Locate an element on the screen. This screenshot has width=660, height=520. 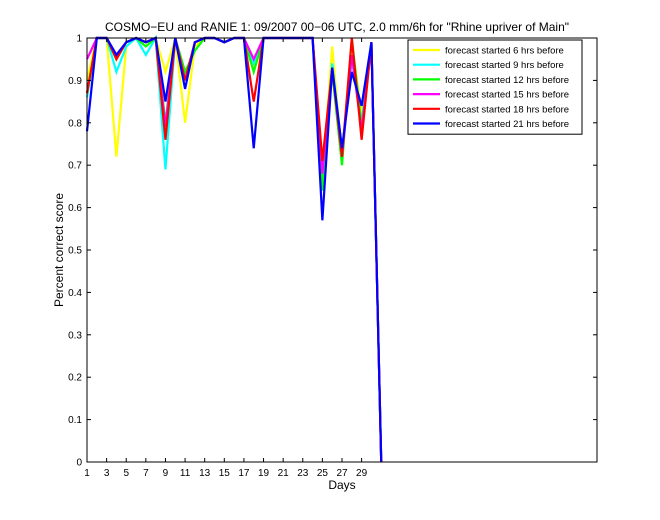
x-tick-label: 7 is located at coordinates (146, 473).